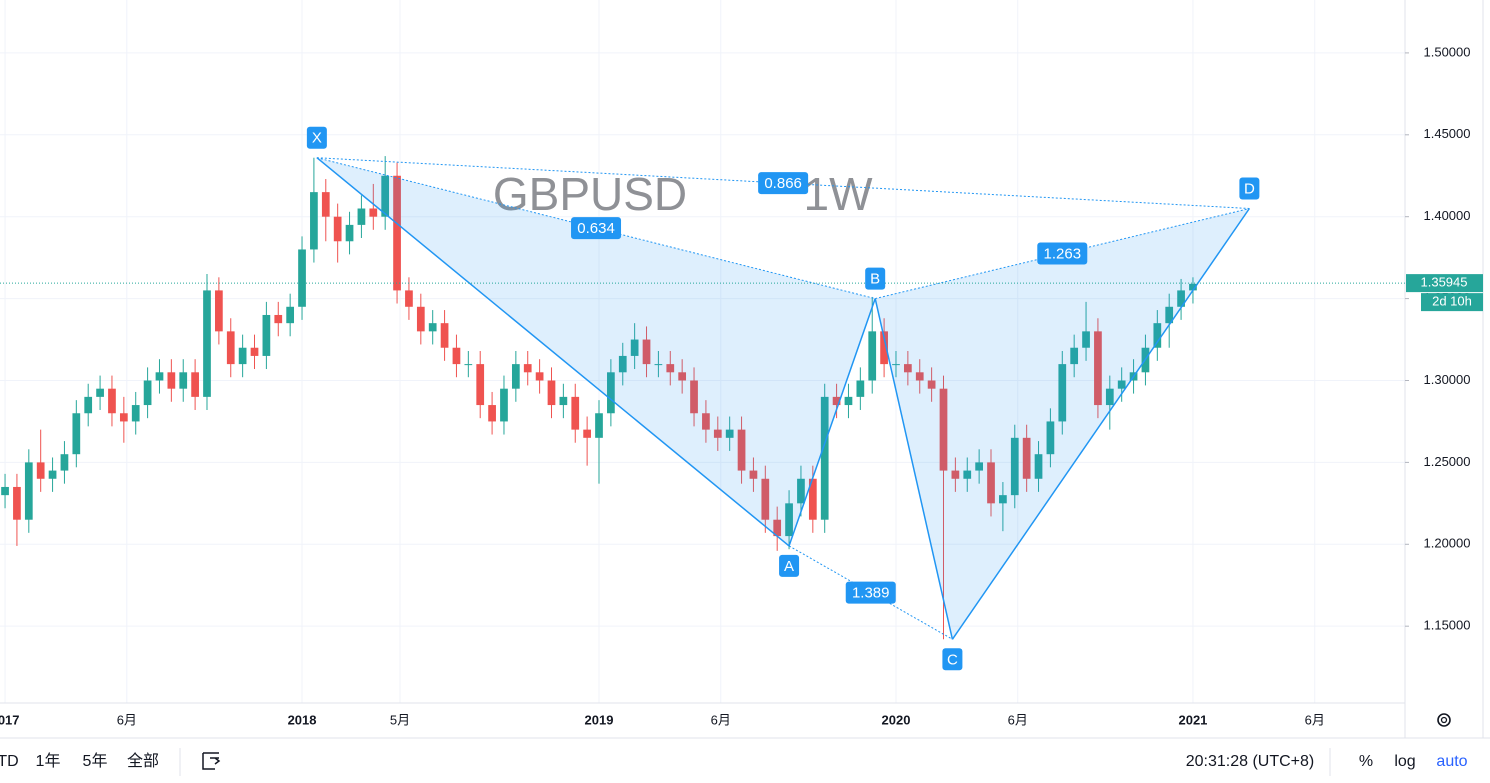 This screenshot has height=783, width=1490. What do you see at coordinates (734, 762) in the screenshot?
I see `toolbar: TD 1年 5年 全部 20:31:28 (UTC+8) % log auto` at bounding box center [734, 762].